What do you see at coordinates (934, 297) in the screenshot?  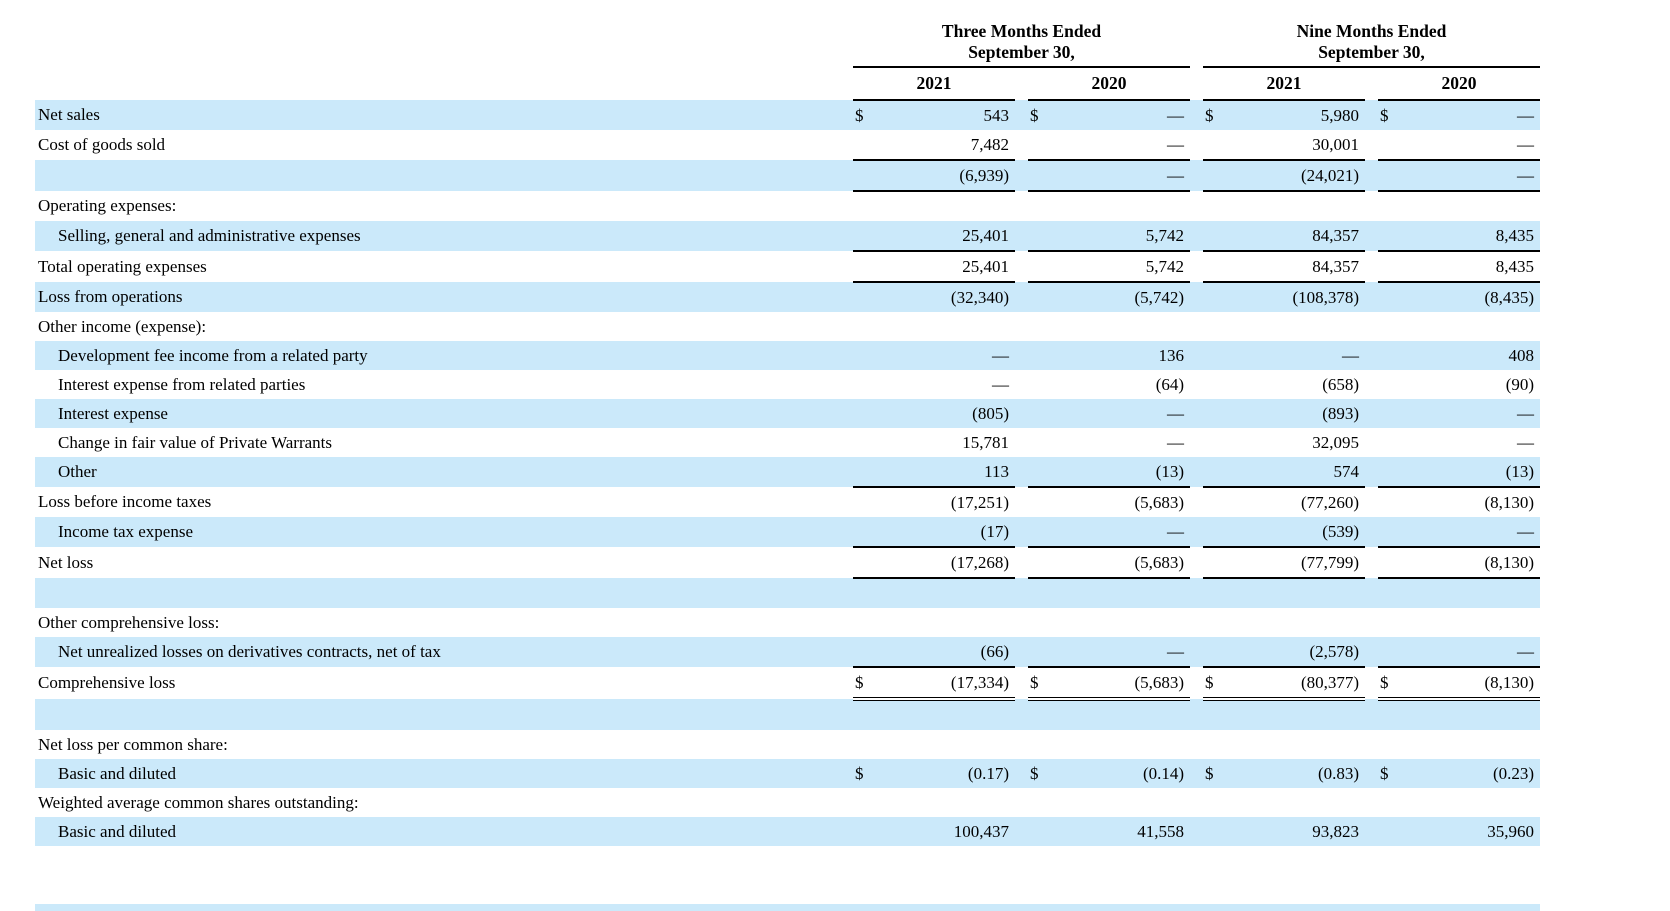 I see `value-cell: (32,340)` at bounding box center [934, 297].